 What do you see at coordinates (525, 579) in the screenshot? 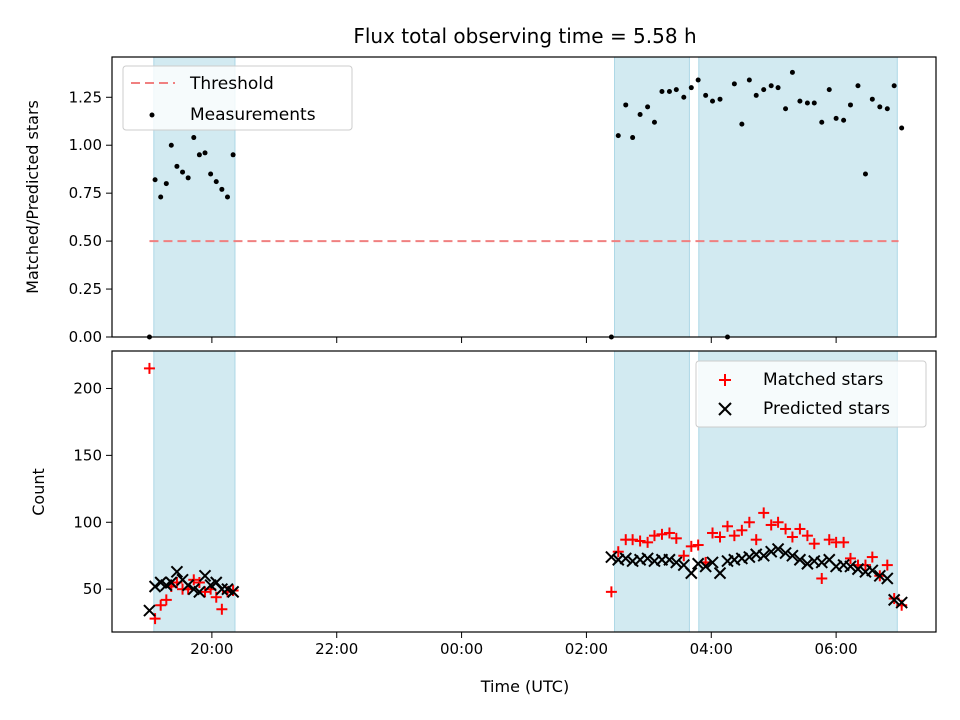
I see `predicted-star-markers` at bounding box center [525, 579].